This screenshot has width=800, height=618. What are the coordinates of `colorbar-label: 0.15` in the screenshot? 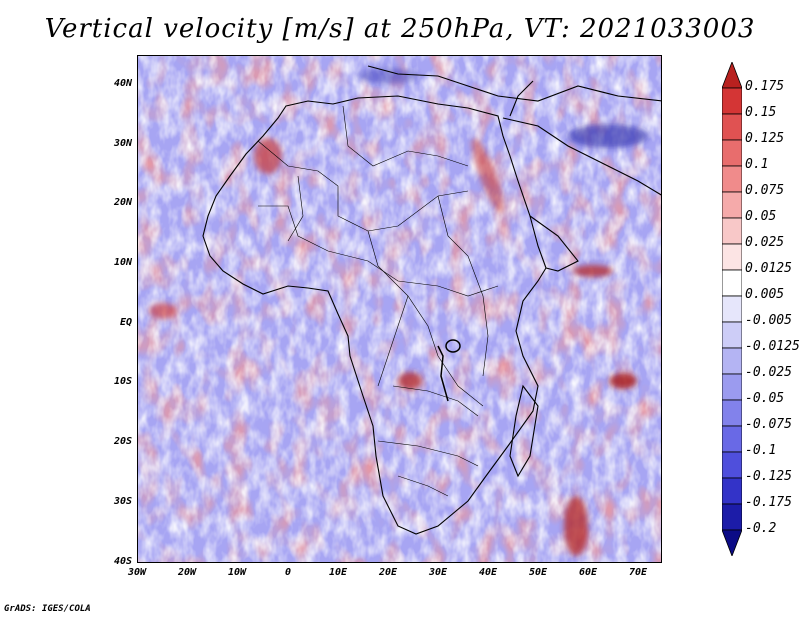 It's located at (761, 112).